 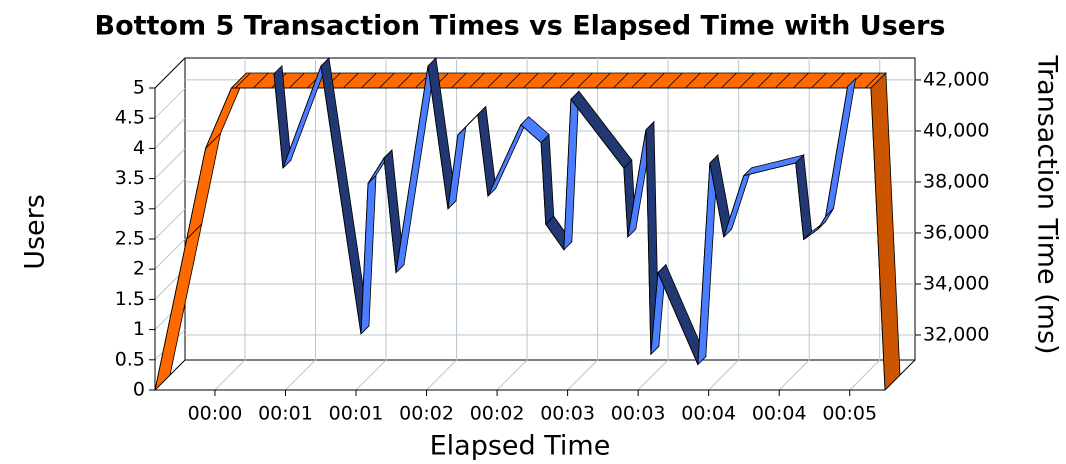 What do you see at coordinates (130, 118) in the screenshot?
I see `y-tick-label: 4.5` at bounding box center [130, 118].